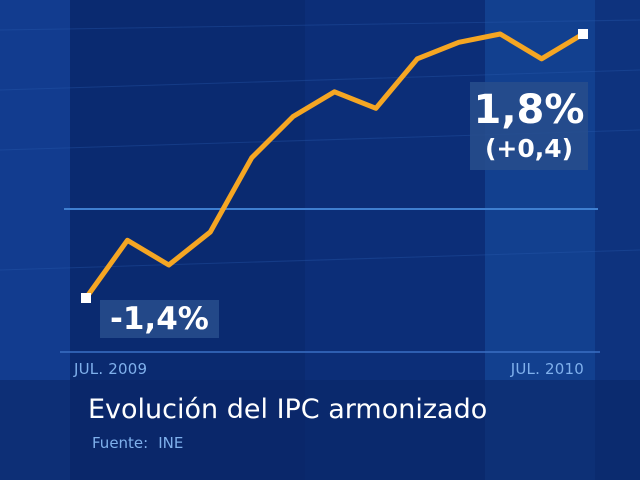  What do you see at coordinates (547, 369) in the screenshot?
I see `x-axis-end-label: JUL. 2010` at bounding box center [547, 369].